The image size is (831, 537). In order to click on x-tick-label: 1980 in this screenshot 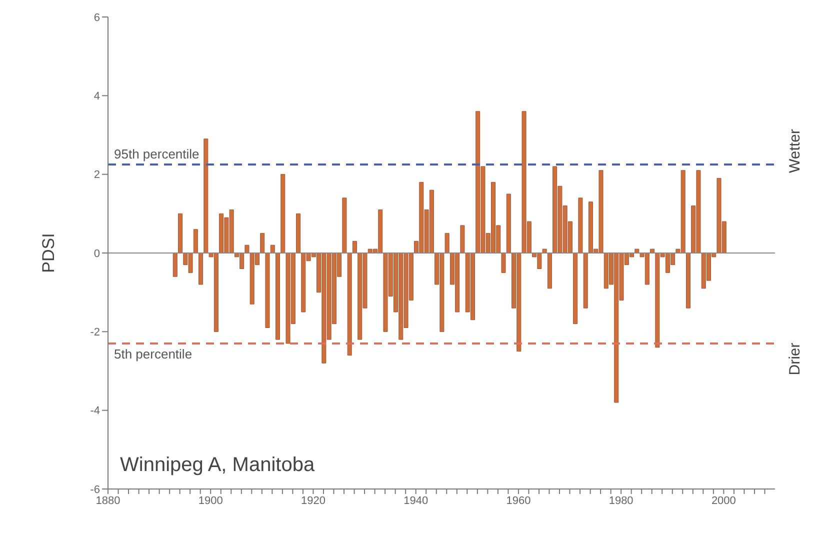, I will do `click(621, 500)`.